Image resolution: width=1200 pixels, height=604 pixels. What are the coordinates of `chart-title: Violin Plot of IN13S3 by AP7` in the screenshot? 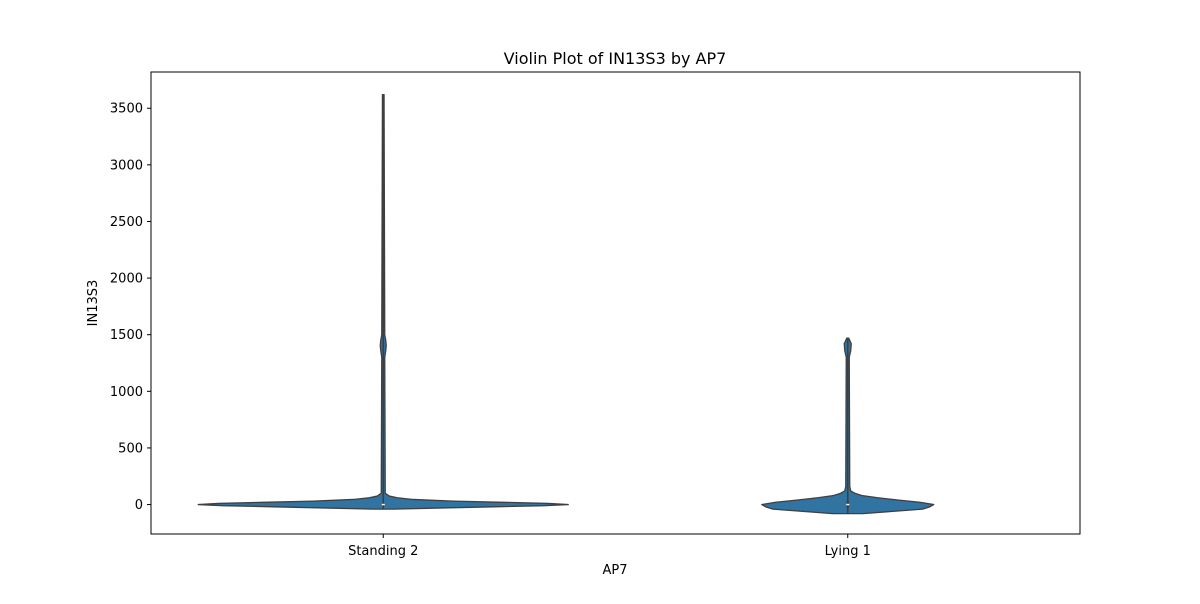 It's located at (615, 58).